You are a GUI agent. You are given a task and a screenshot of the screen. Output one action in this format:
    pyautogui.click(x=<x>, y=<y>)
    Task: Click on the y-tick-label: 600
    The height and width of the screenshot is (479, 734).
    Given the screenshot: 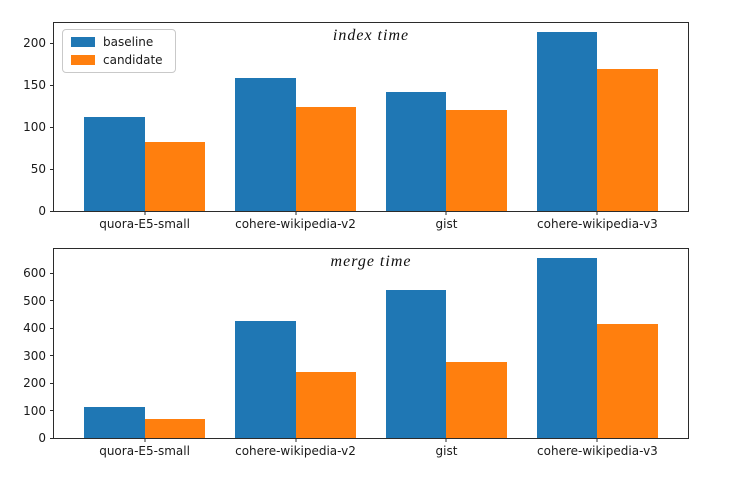 What is the action you would take?
    pyautogui.click(x=34, y=273)
    